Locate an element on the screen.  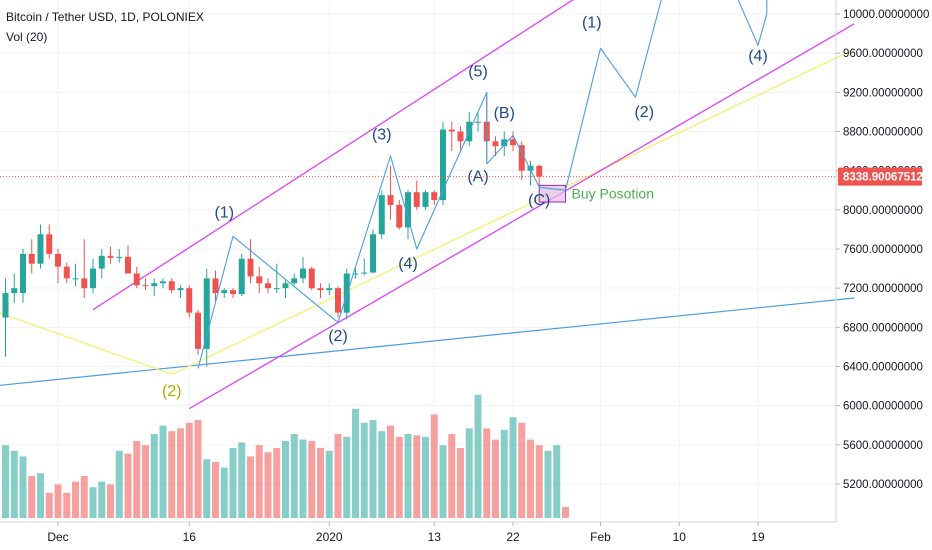
time-tick-label: 16 is located at coordinates (190, 537).